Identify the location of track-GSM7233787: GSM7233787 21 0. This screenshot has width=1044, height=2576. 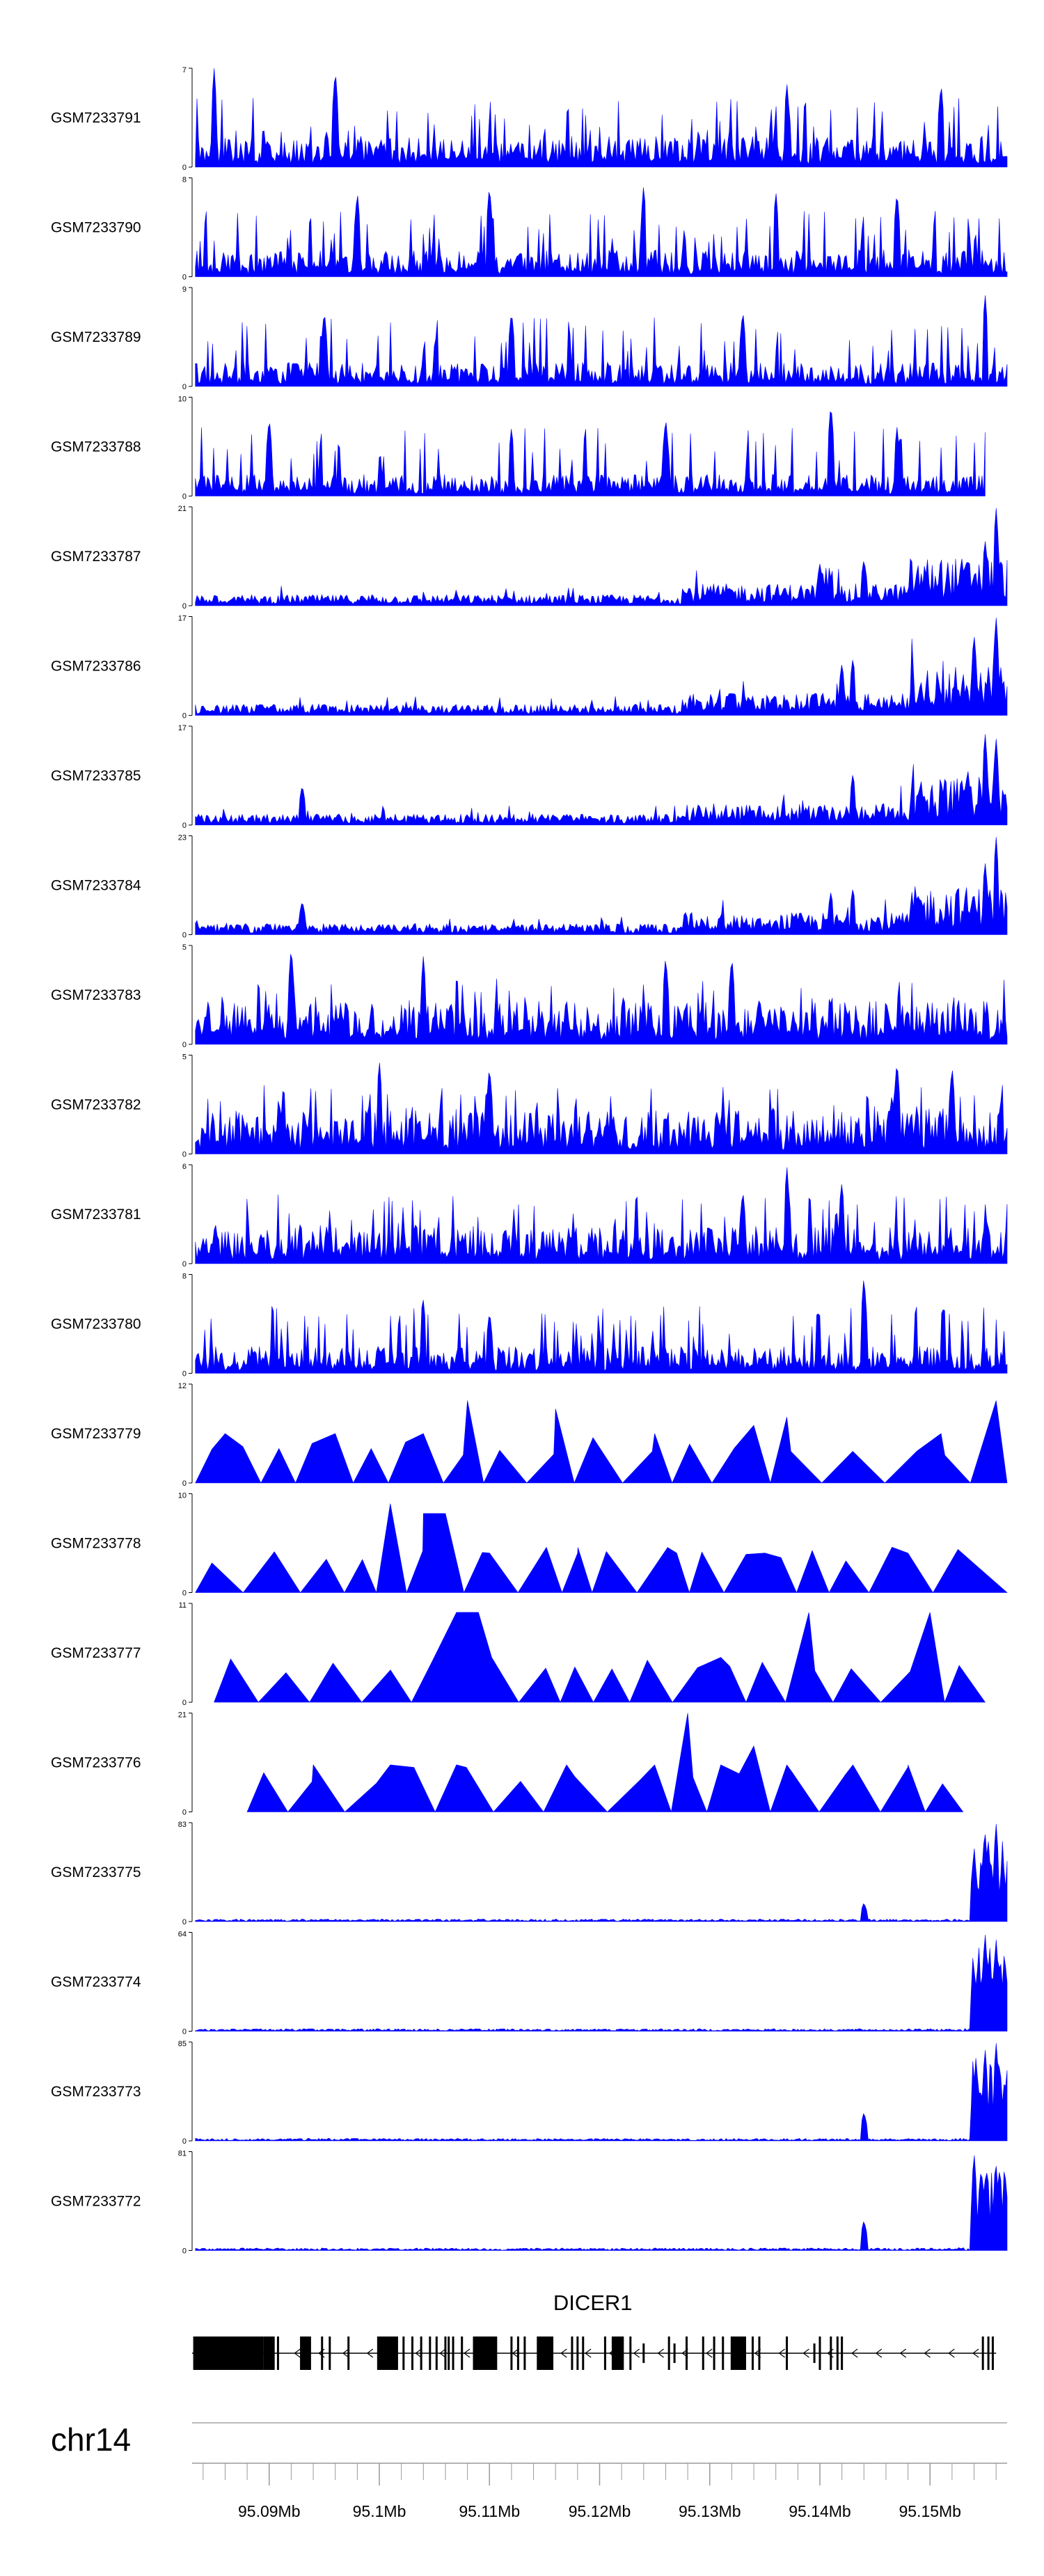
(529, 558).